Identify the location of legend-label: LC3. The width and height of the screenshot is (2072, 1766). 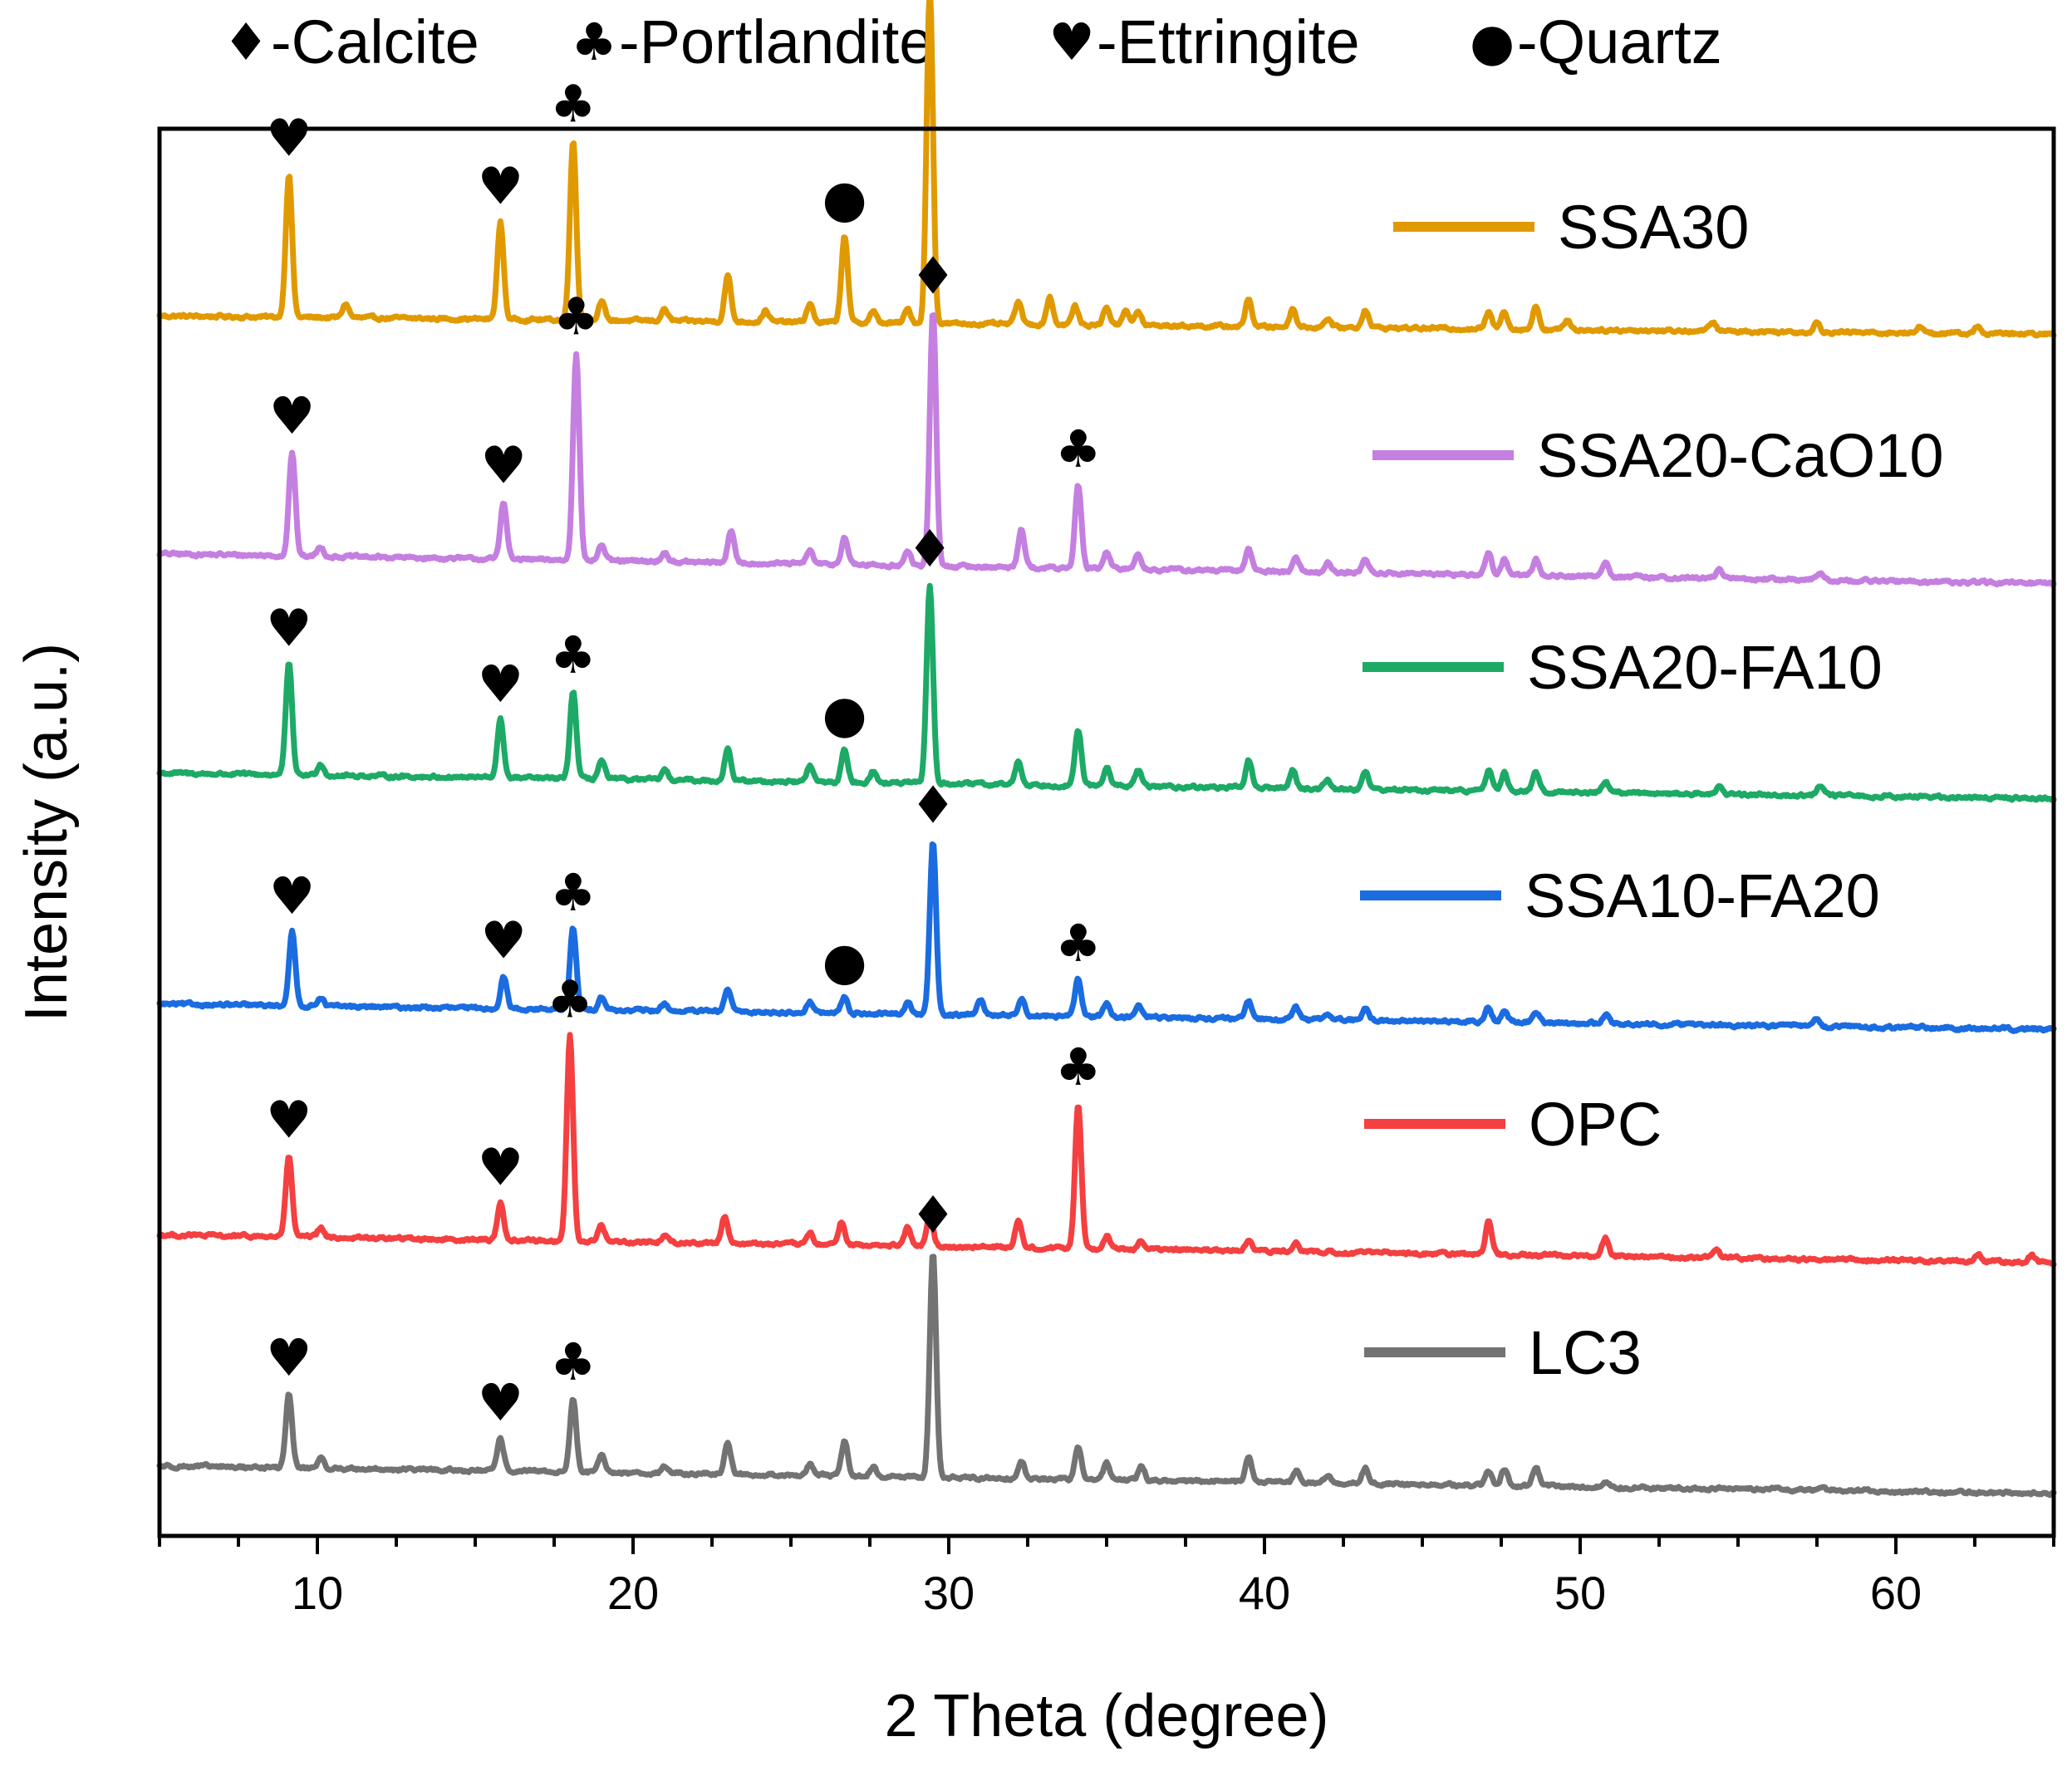
(1586, 1353).